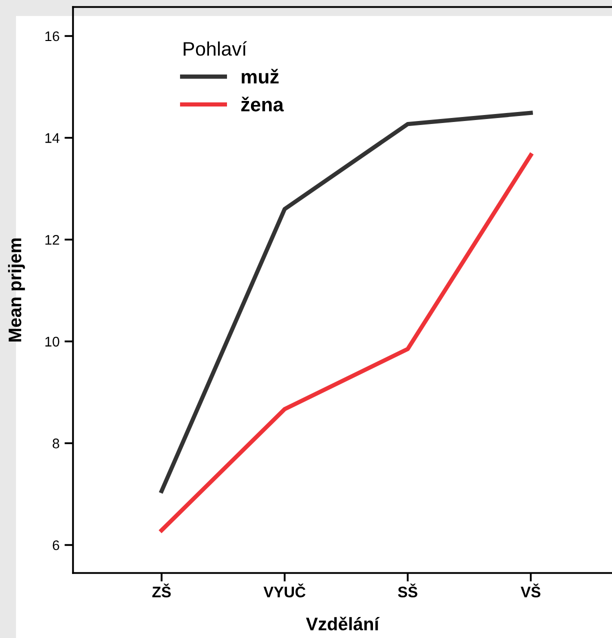 This screenshot has width=612, height=638. I want to click on y-tick-label: 10, so click(52, 341).